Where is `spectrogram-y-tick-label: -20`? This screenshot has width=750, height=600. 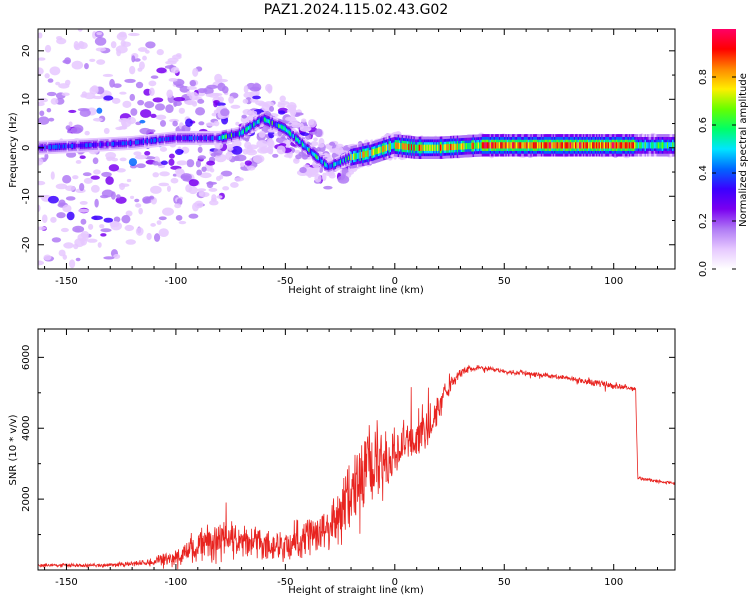 spectrogram-y-tick-label: -20 is located at coordinates (26, 245).